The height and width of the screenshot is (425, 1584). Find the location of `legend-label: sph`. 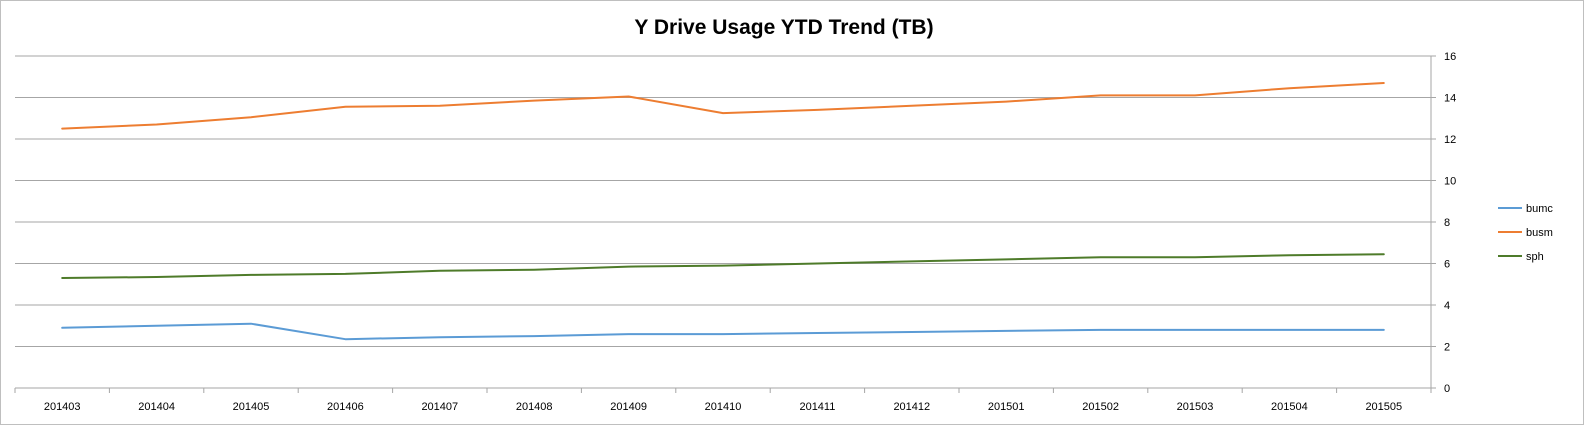

legend-label: sph is located at coordinates (1535, 257).